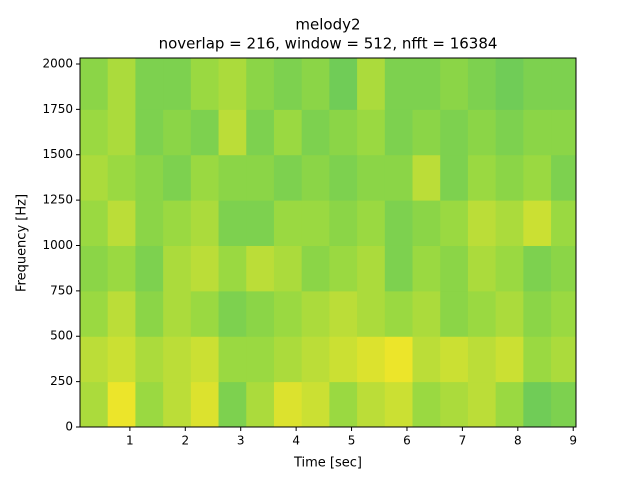 This screenshot has width=640, height=480. What do you see at coordinates (57, 109) in the screenshot?
I see `y-tick-label: 1750` at bounding box center [57, 109].